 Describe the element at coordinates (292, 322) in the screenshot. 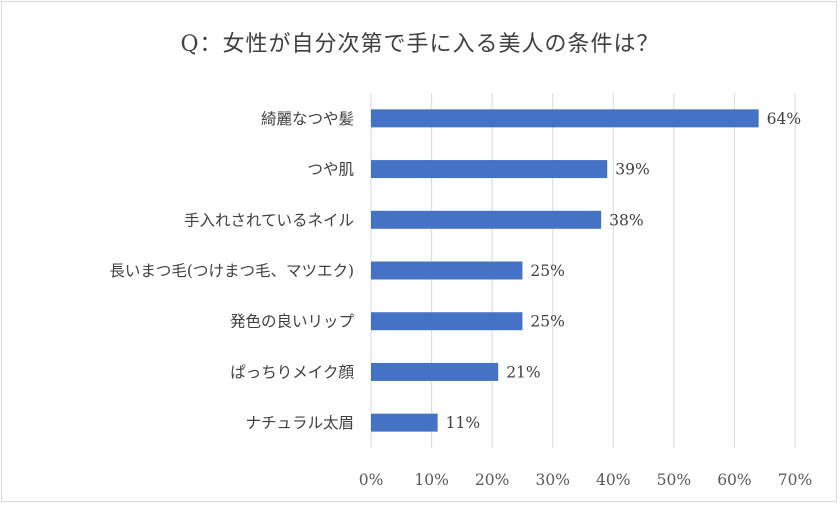

I see `category-label: 発色の良いリップ` at that location.